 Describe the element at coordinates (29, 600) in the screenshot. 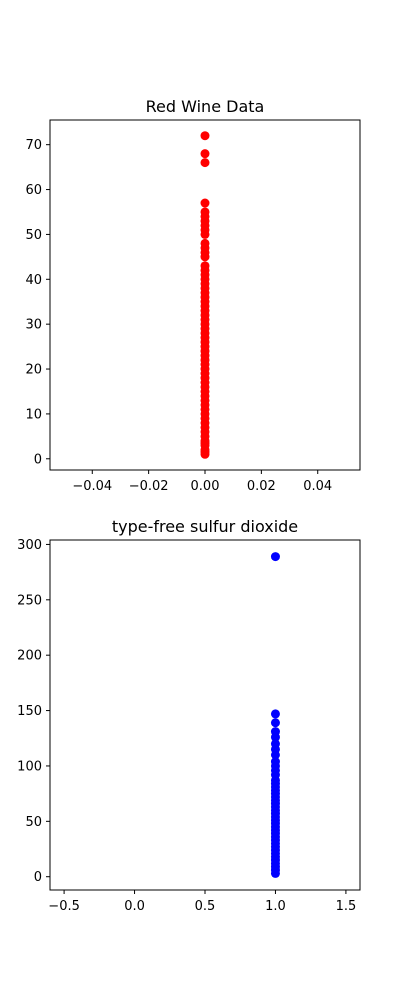

I see `y-tick-label: 250` at that location.